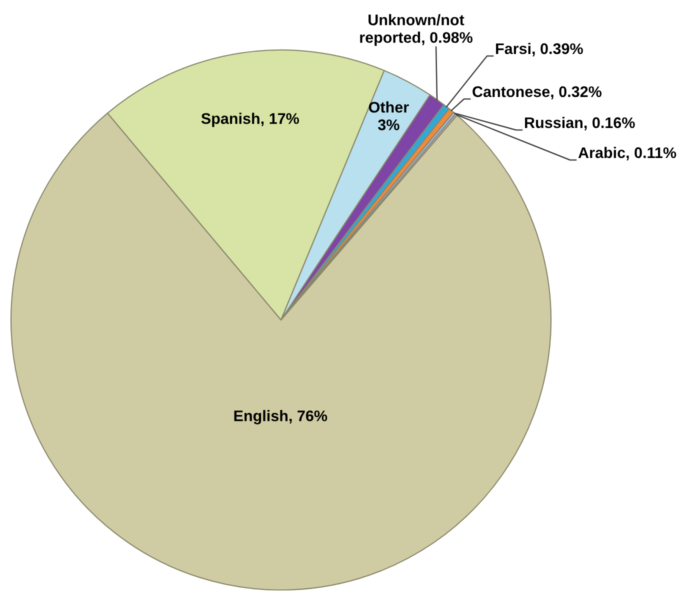 Image resolution: width=686 pixels, height=592 pixels. What do you see at coordinates (416, 30) in the screenshot?
I see `slice-label: Unknown/not reported, 0.98%` at bounding box center [416, 30].